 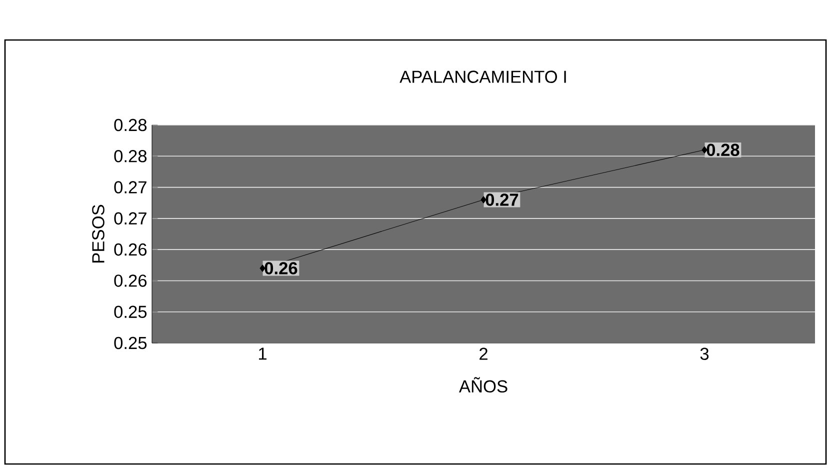 What do you see at coordinates (723, 150) in the screenshot?
I see `data-label: 0.28` at bounding box center [723, 150].